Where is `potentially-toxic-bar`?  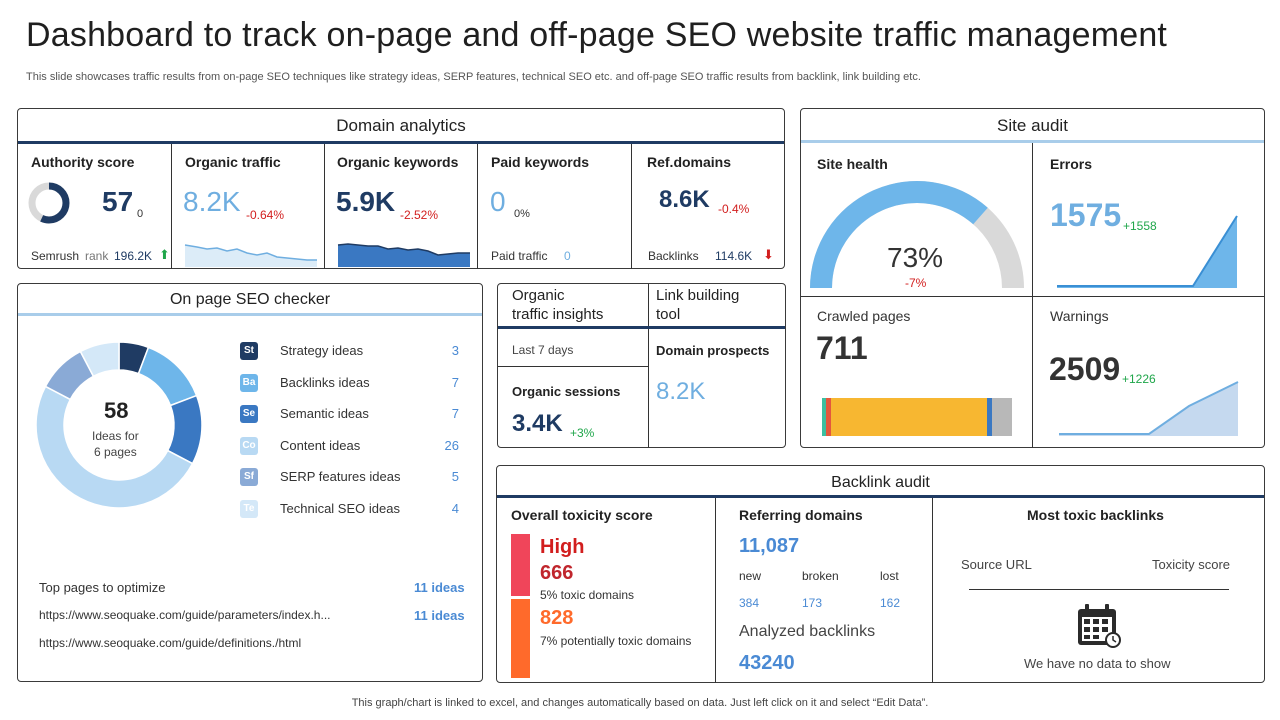
potentially-toxic-bar is located at coordinates (520, 638).